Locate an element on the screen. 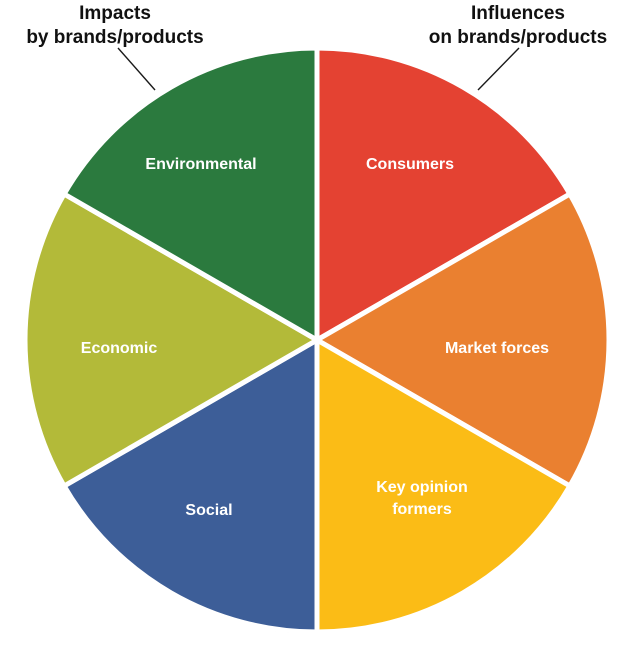 The width and height of the screenshot is (634, 658). segment-label-economic: Economic is located at coordinates (119, 348).